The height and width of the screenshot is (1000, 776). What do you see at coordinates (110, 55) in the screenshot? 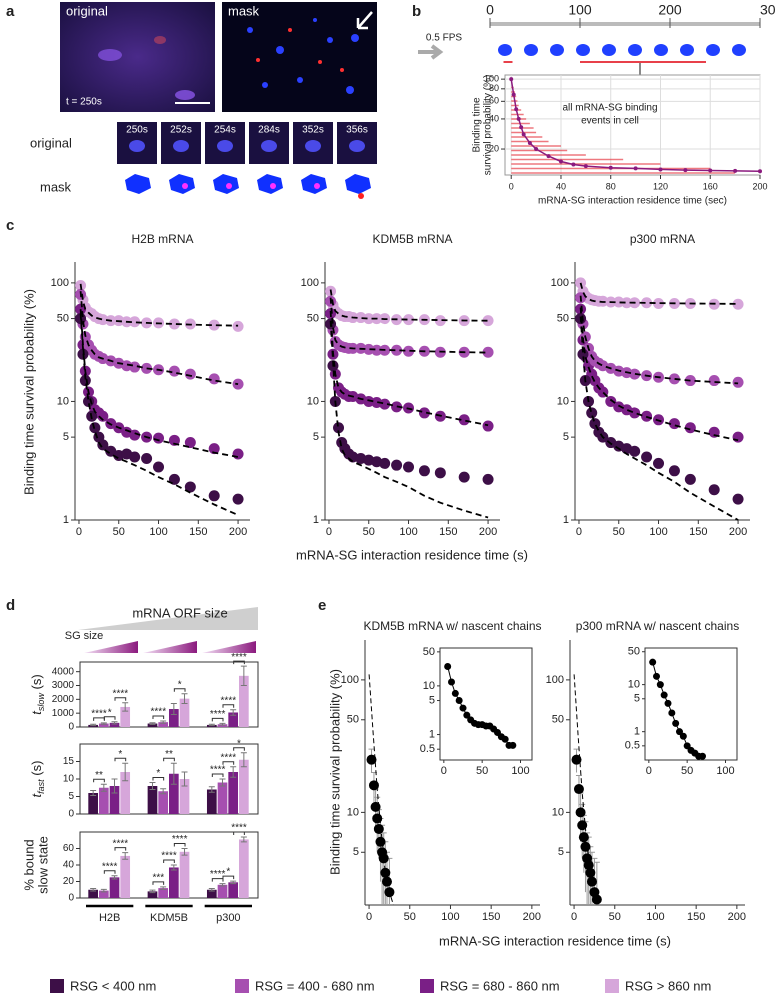
I see `granule` at bounding box center [110, 55].